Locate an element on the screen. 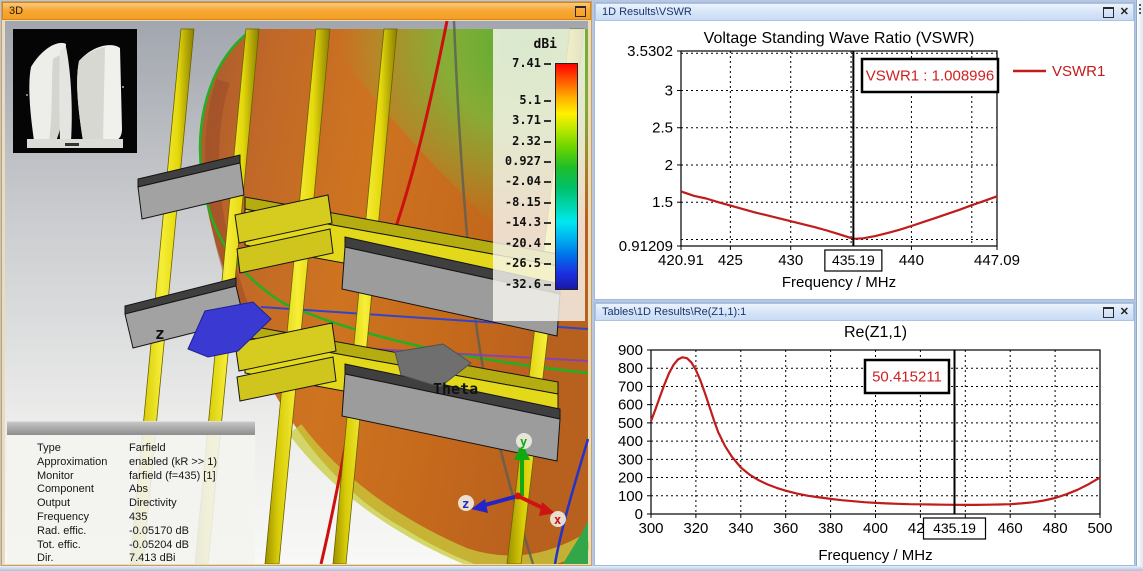  y-tick-label: 3 is located at coordinates (669, 90).